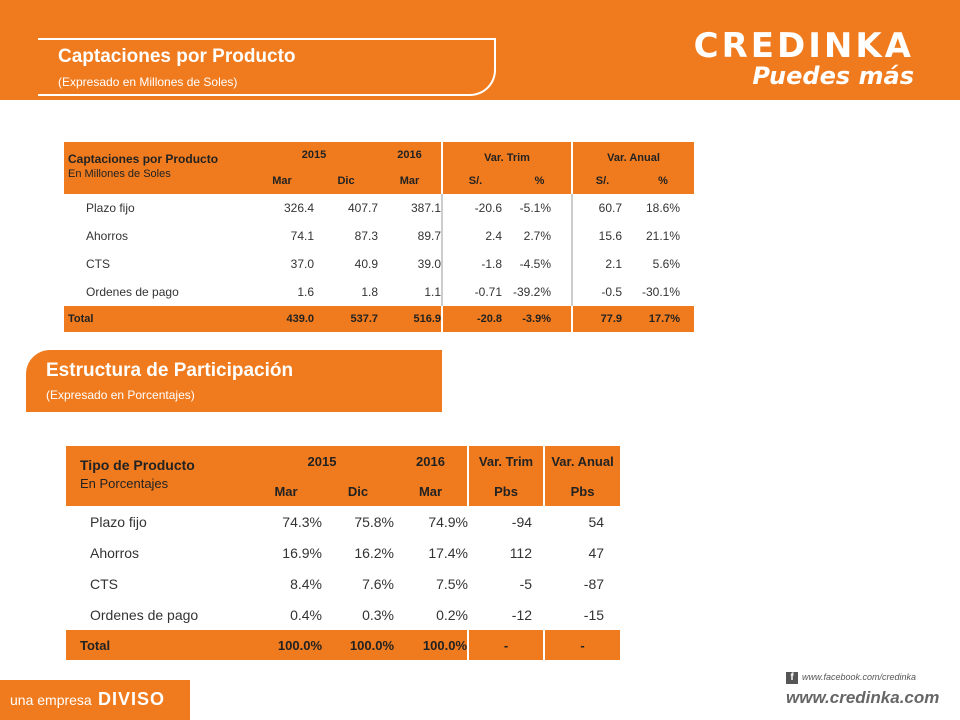 This screenshot has width=960, height=720. What do you see at coordinates (282, 319) in the screenshot?
I see `cell: 439.0` at bounding box center [282, 319].